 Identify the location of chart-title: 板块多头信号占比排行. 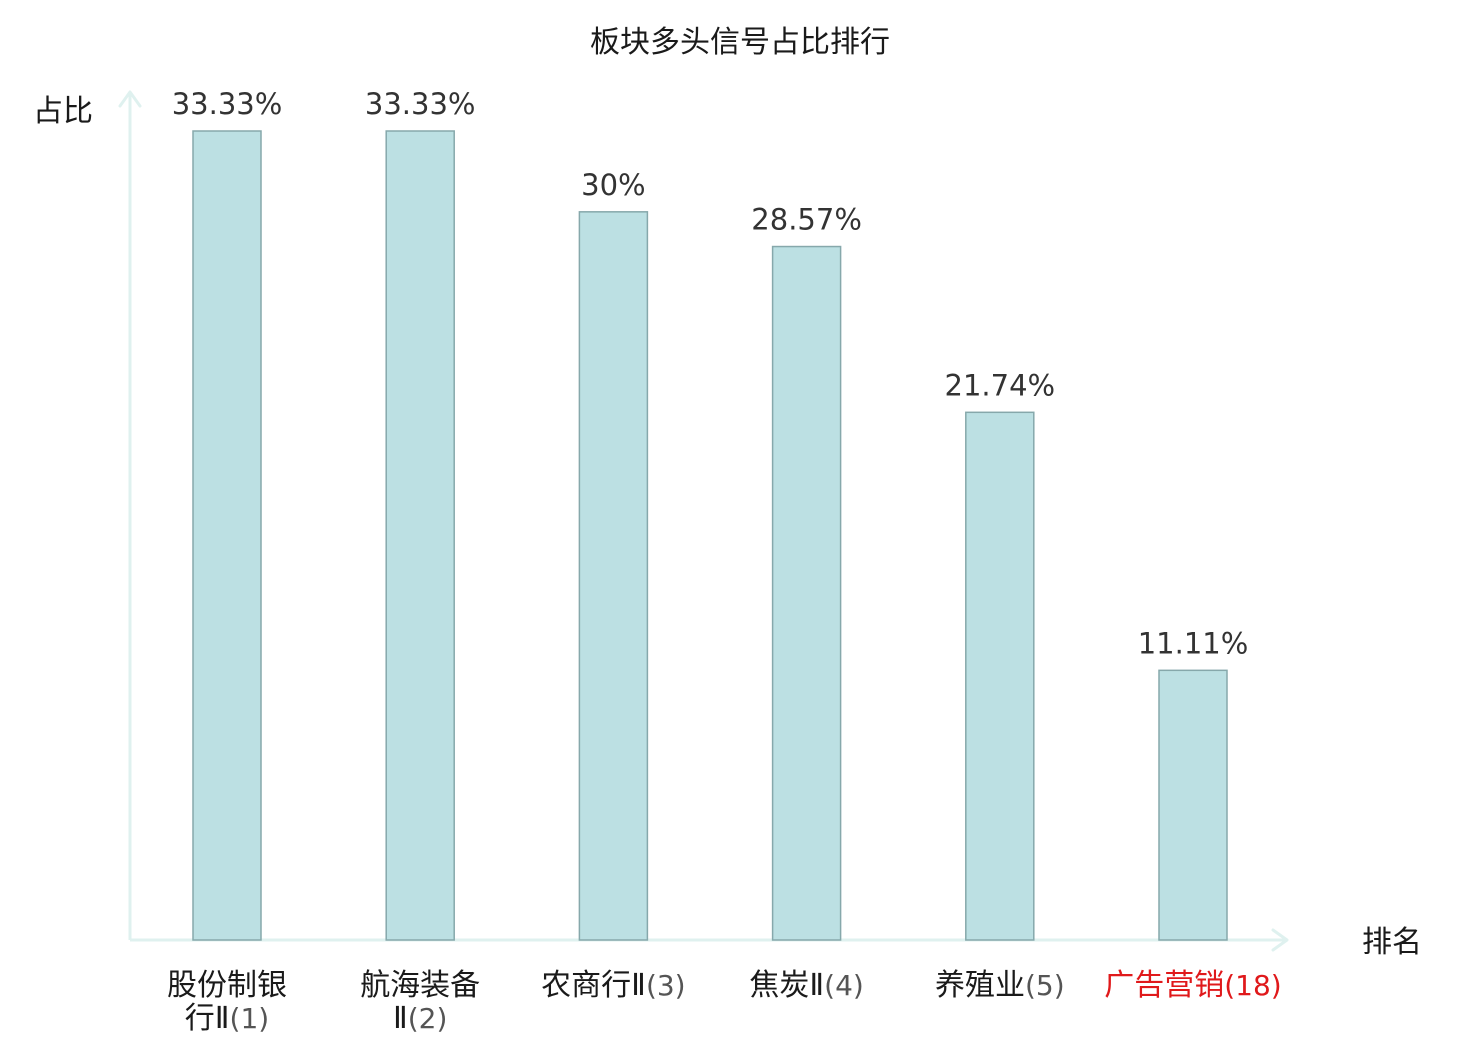
(740, 42).